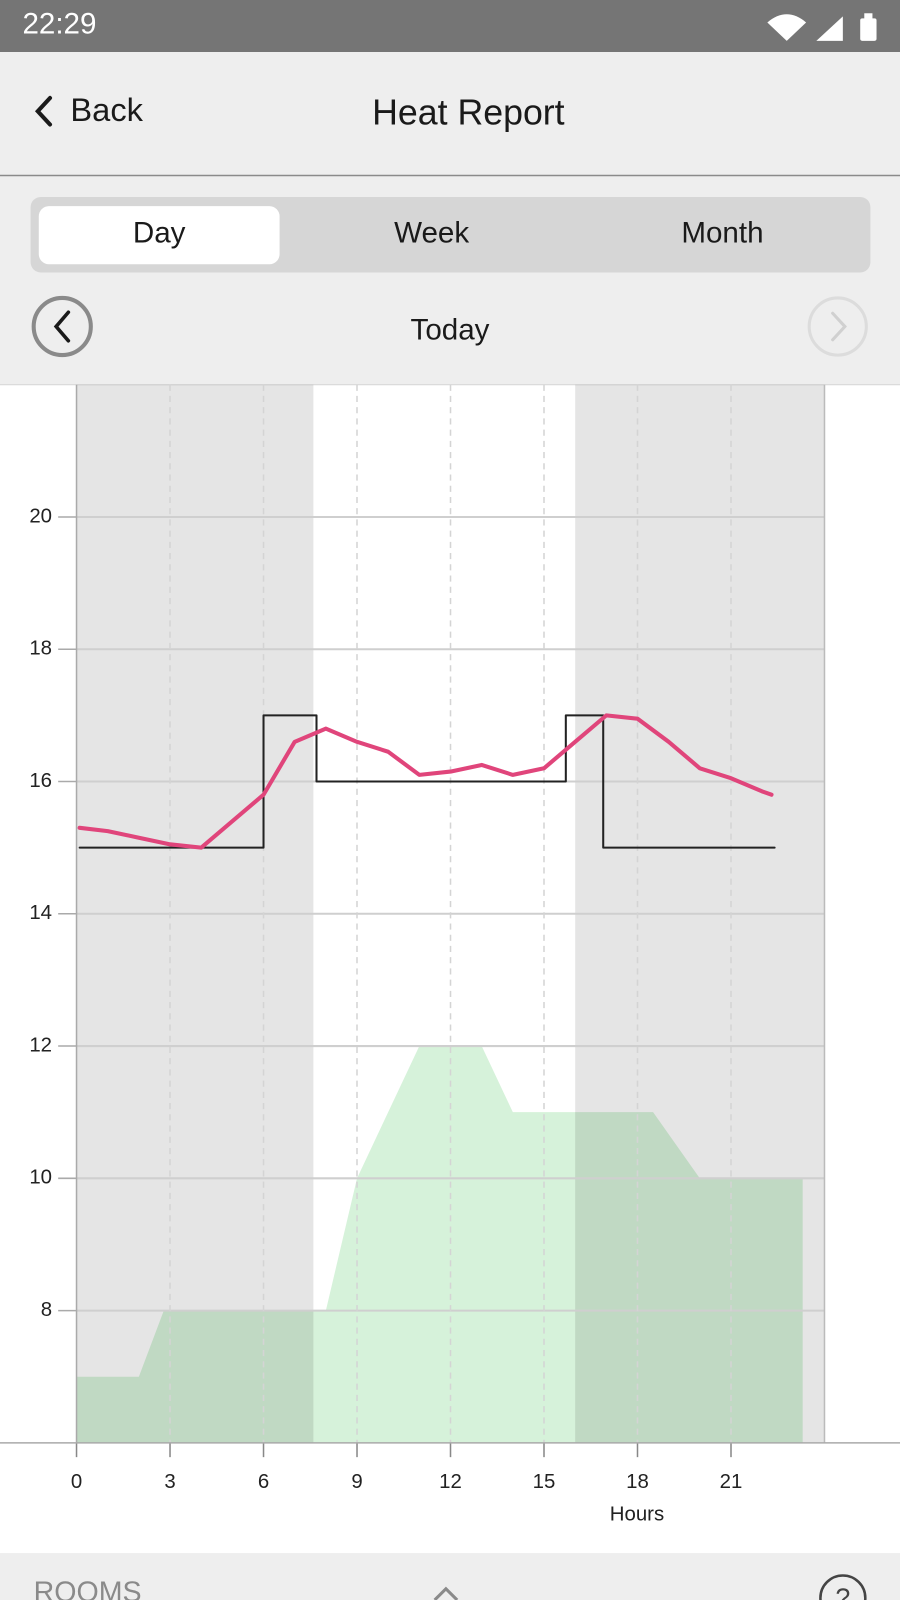  Describe the element at coordinates (40, 781) in the screenshot. I see `y-tick-label: 16` at that location.